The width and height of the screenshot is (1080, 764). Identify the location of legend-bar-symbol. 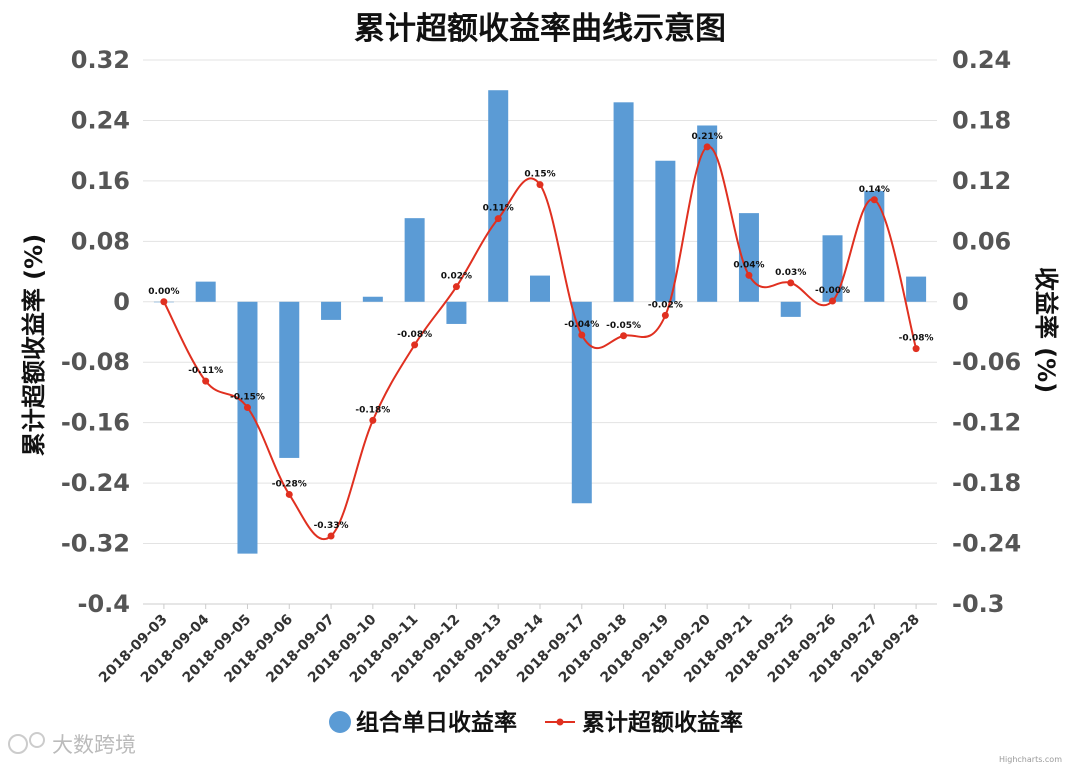
(340, 722).